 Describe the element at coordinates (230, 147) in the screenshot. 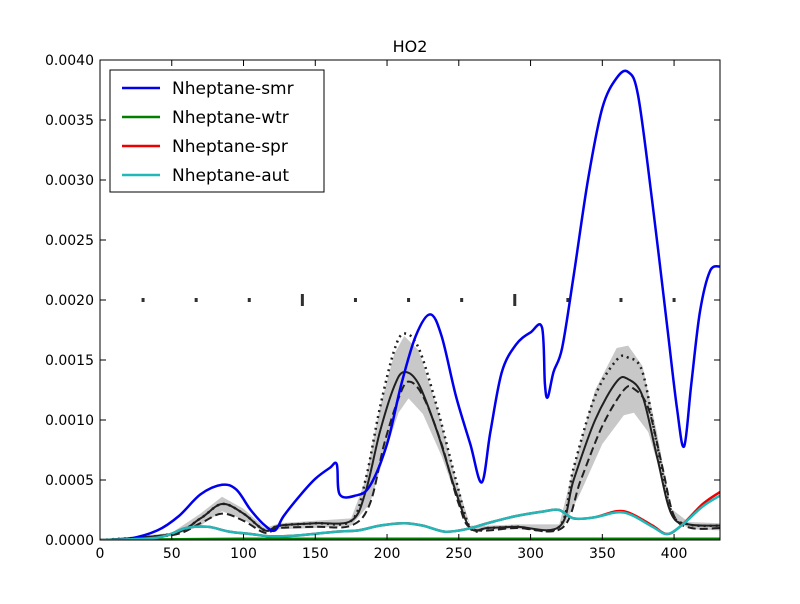

I see `legend-label: Nheptane-spr` at that location.